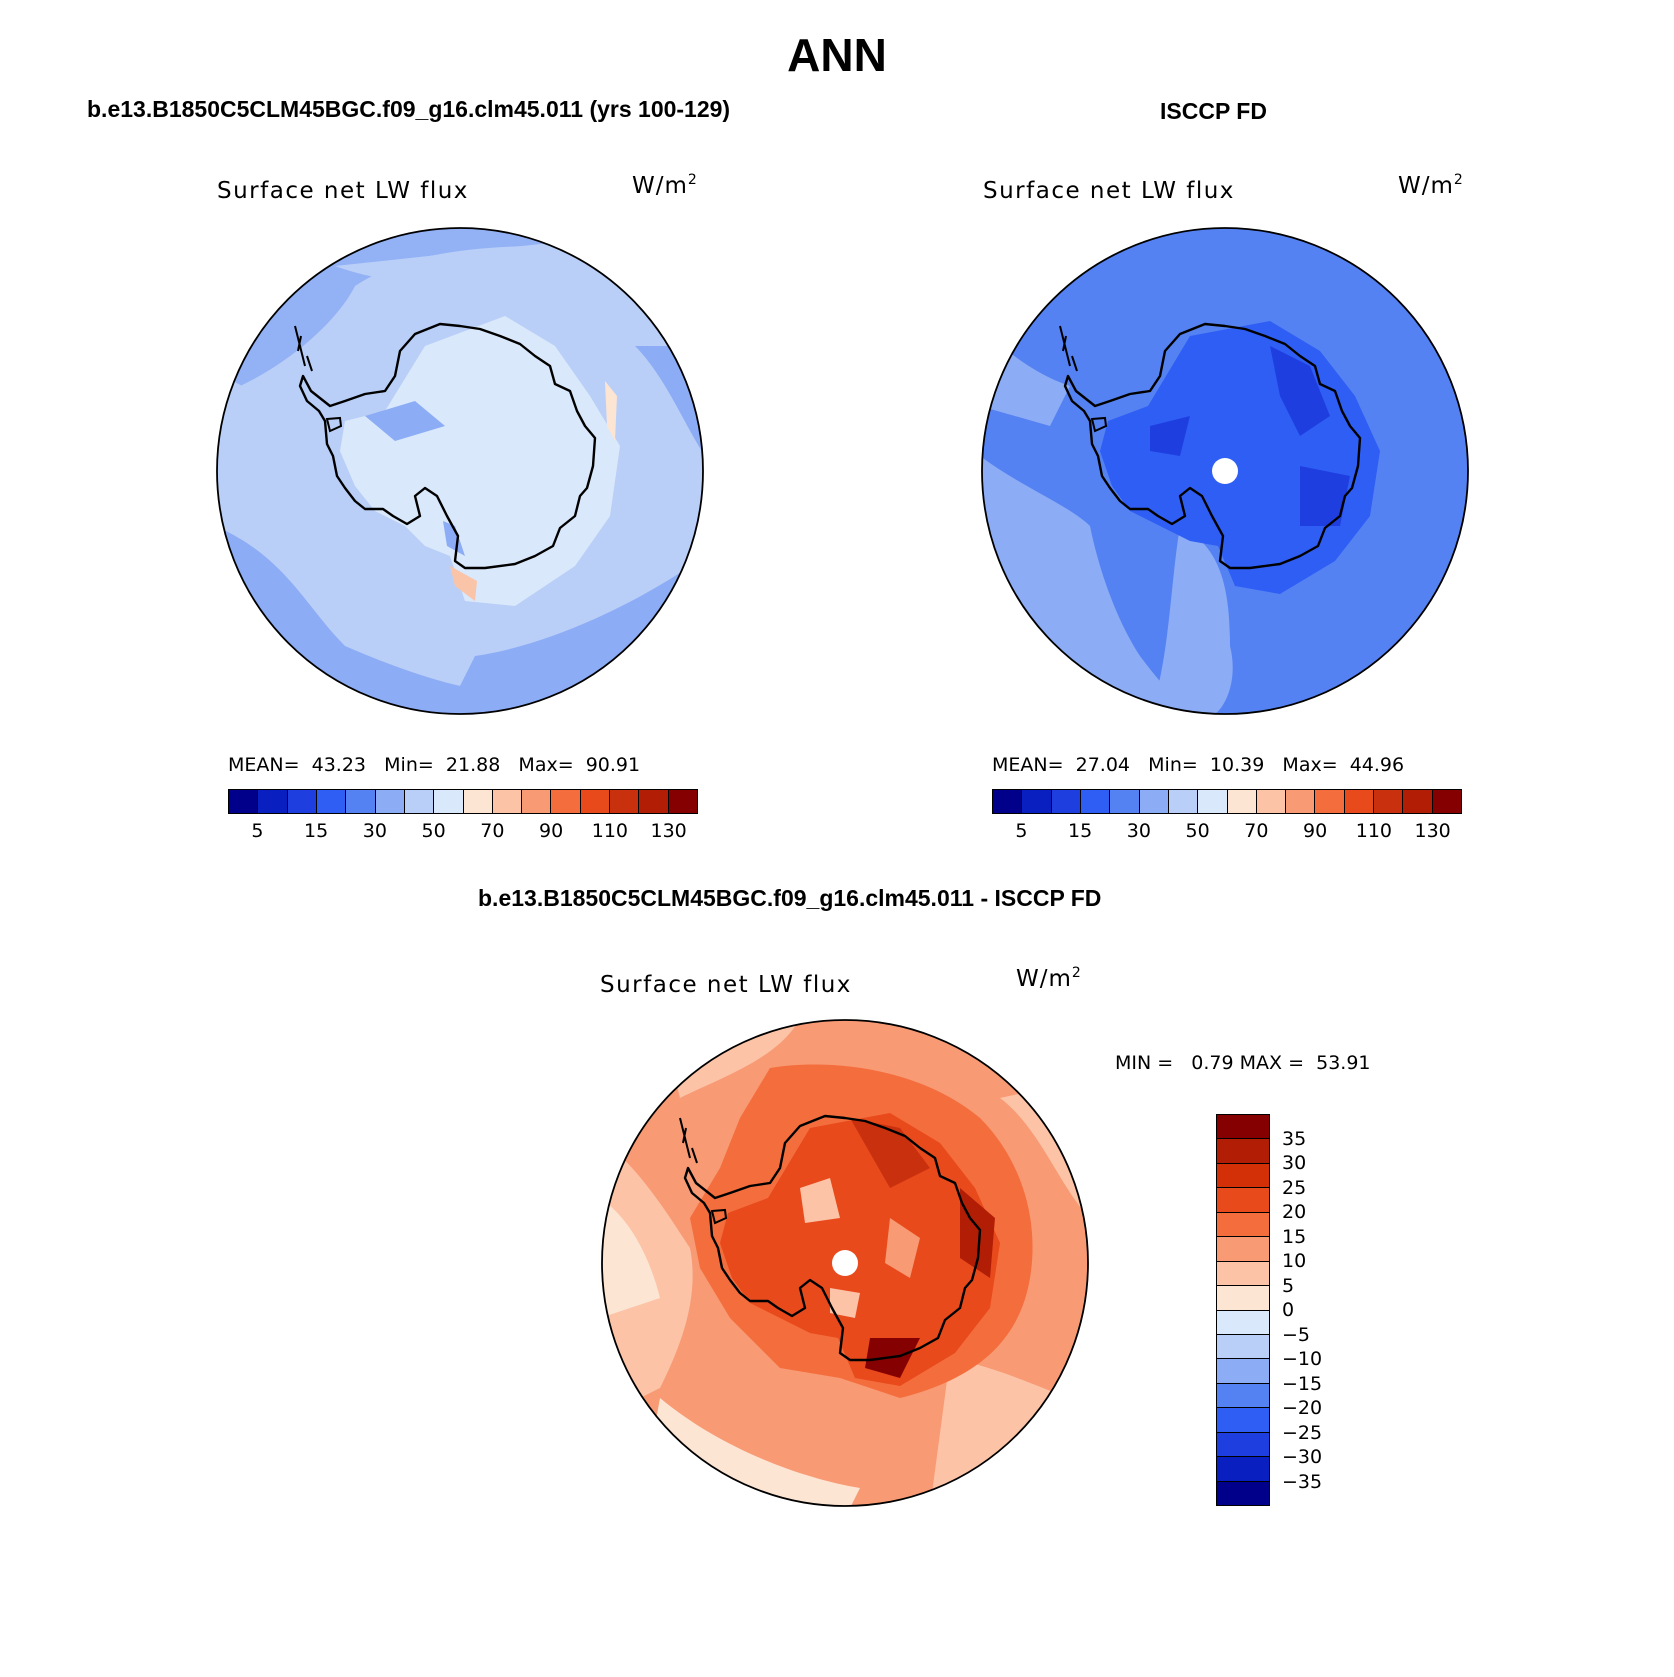 The height and width of the screenshot is (1677, 1674). I want to click on diff-pole-hole, so click(845, 1263).